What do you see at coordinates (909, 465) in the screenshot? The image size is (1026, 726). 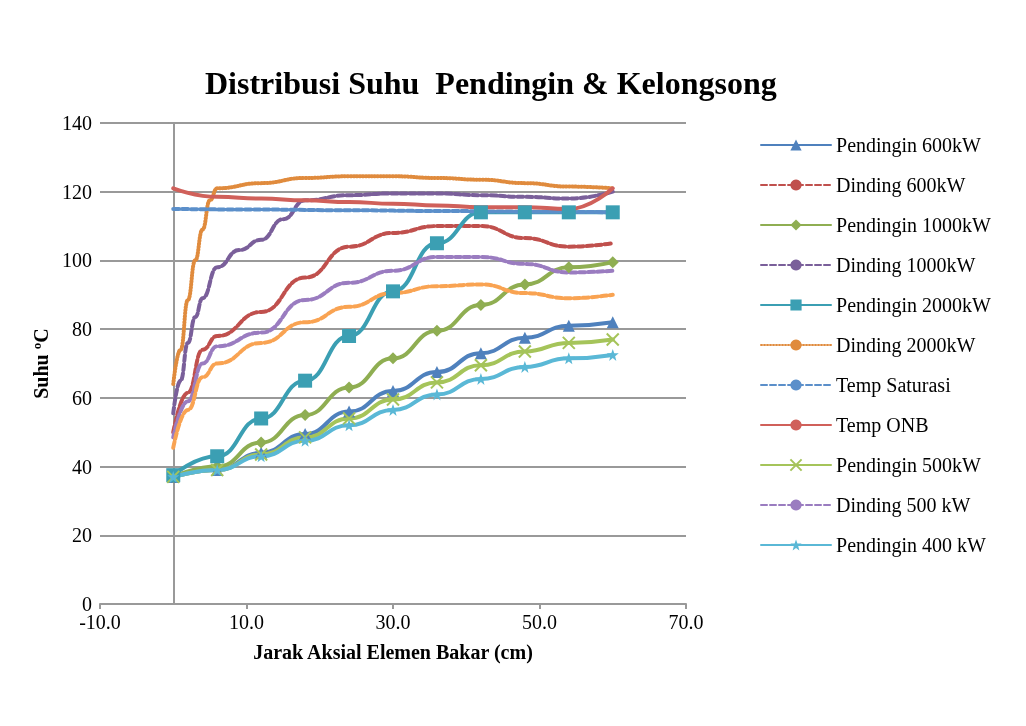 I see `legend-label: Pendingin 500kW` at bounding box center [909, 465].